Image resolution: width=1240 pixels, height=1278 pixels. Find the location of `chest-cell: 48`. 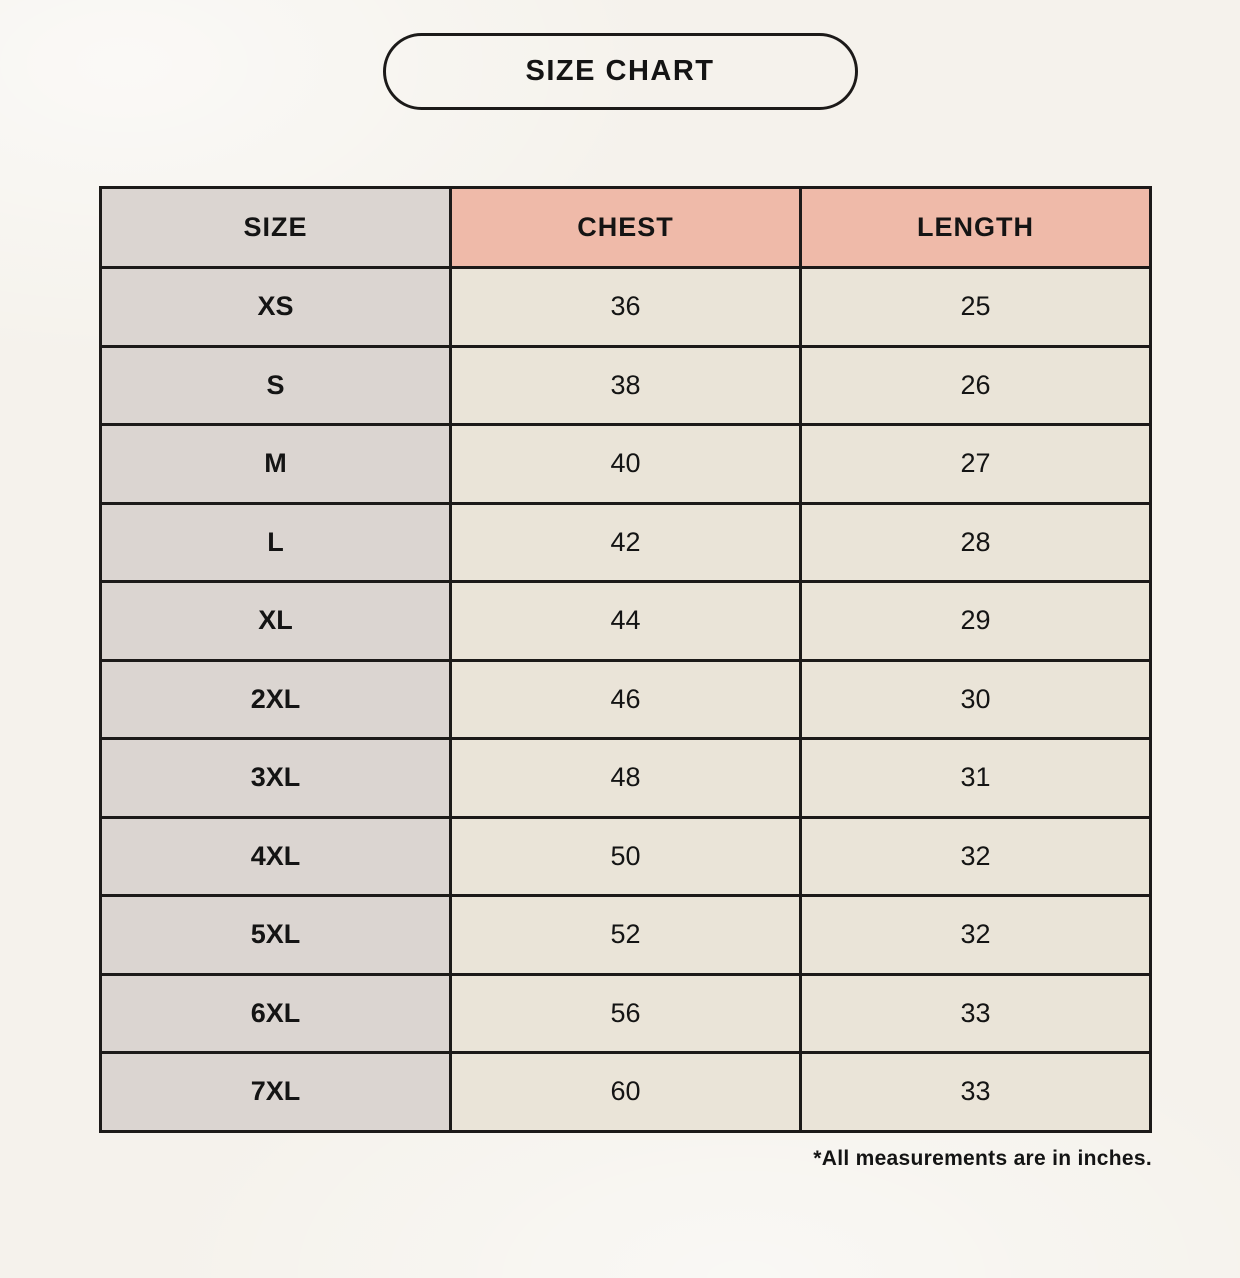

chest-cell: 48 is located at coordinates (625, 778).